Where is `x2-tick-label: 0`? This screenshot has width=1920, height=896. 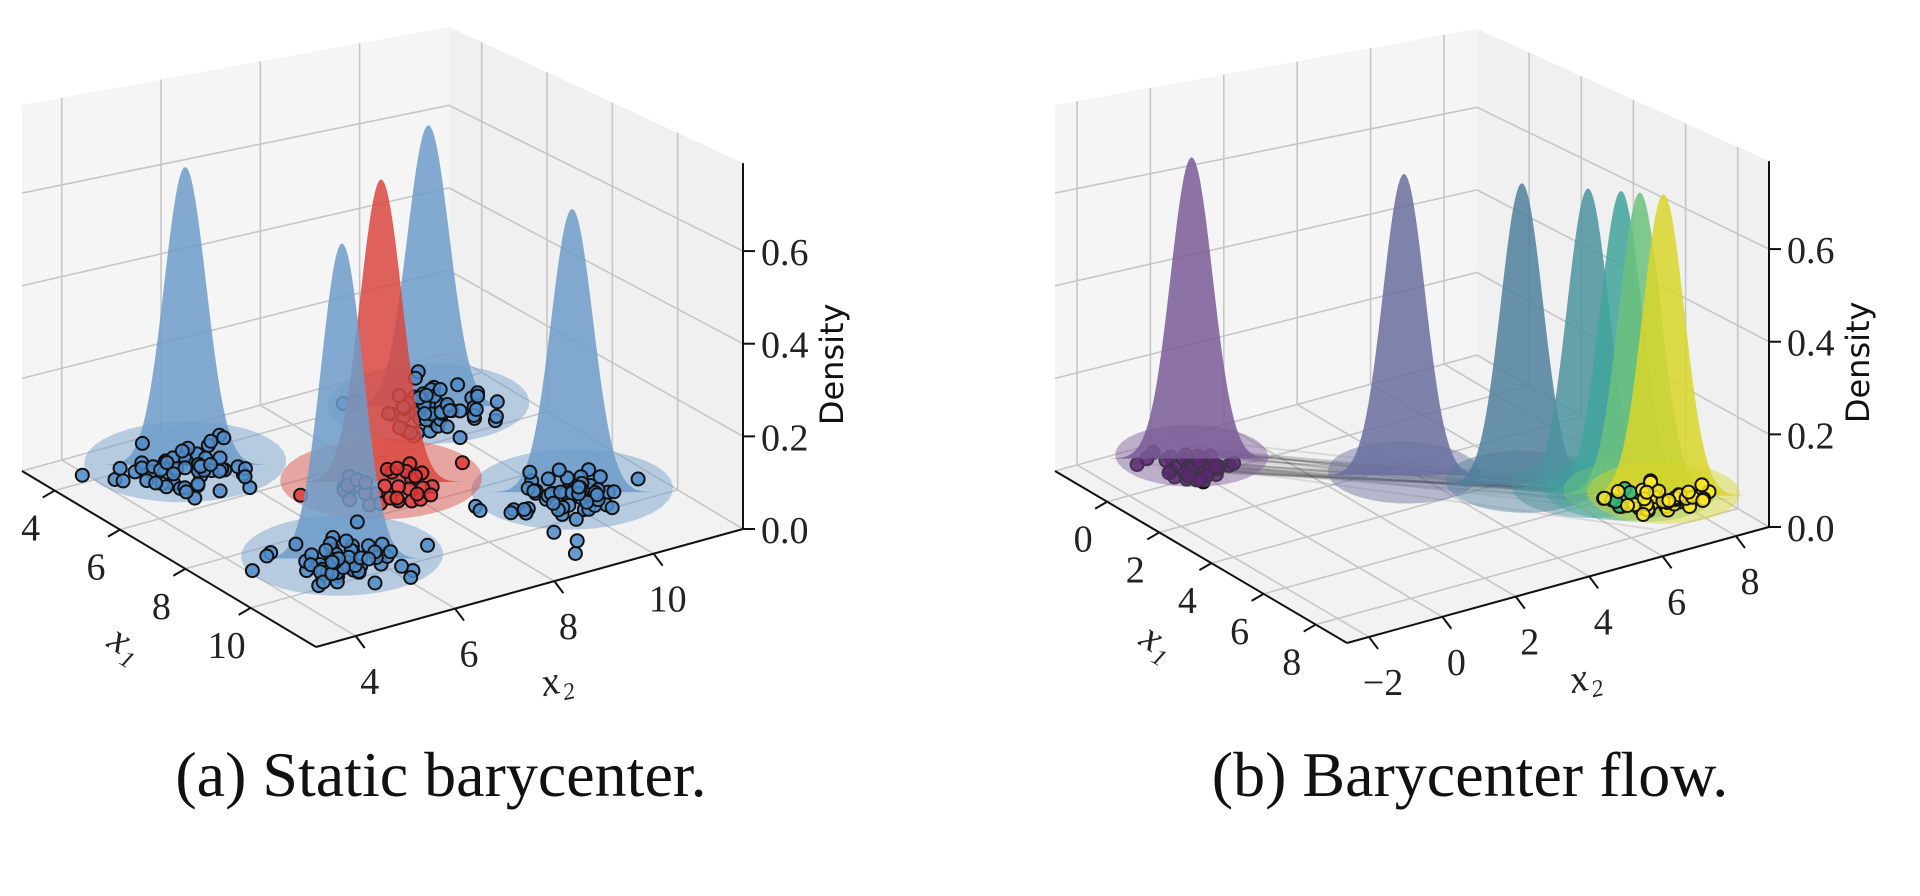
x2-tick-label: 0 is located at coordinates (1456, 663).